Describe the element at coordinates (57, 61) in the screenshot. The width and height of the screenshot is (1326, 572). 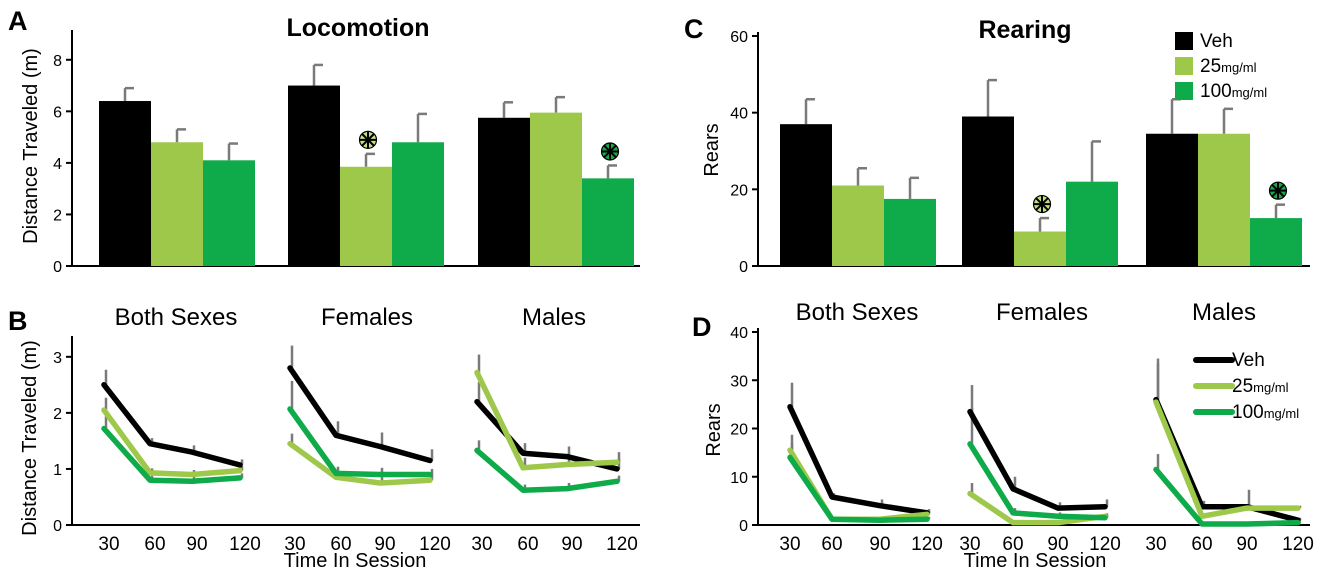
I see `panel-a-y-tick-label: 8` at that location.